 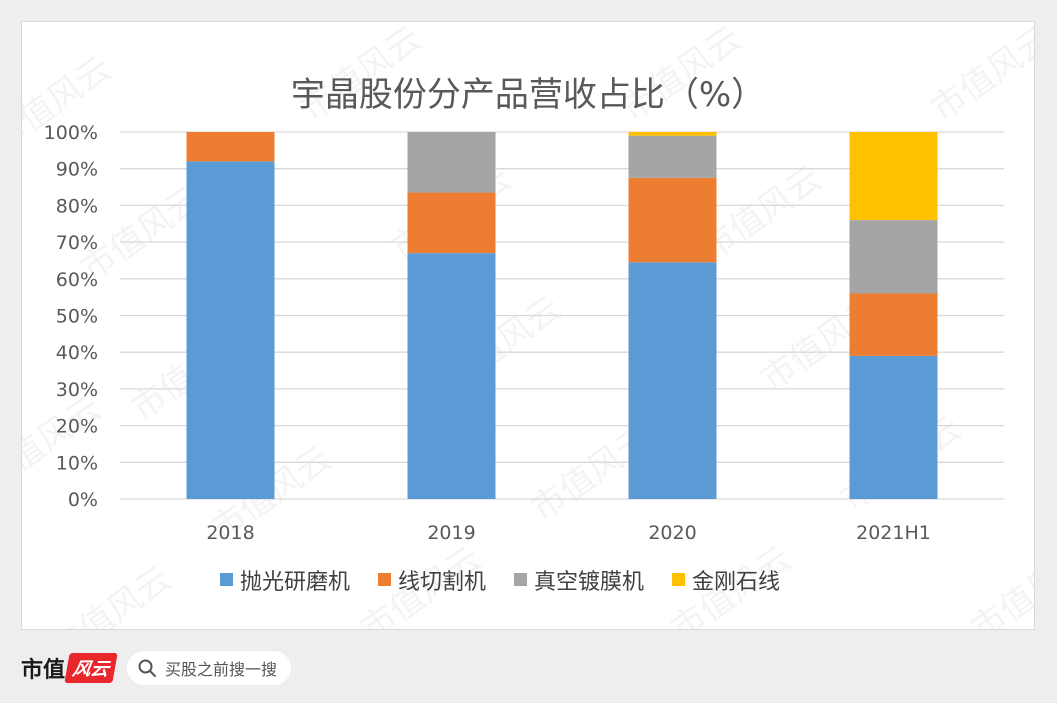 What do you see at coordinates (77, 427) in the screenshot?
I see `y-tick-label: 20%` at bounding box center [77, 427].